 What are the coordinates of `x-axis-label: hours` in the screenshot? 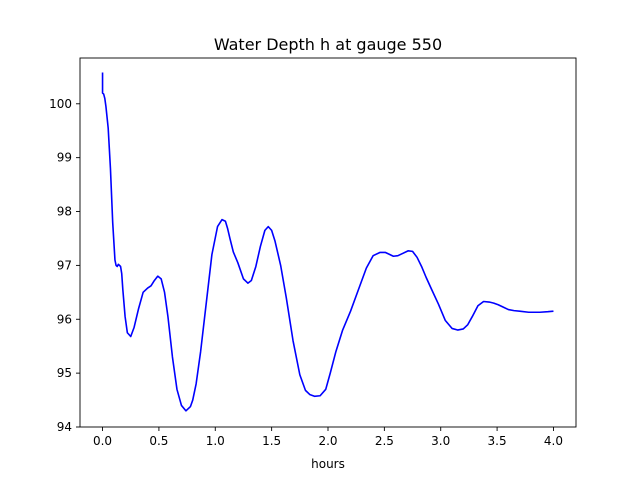 It's located at (328, 464).